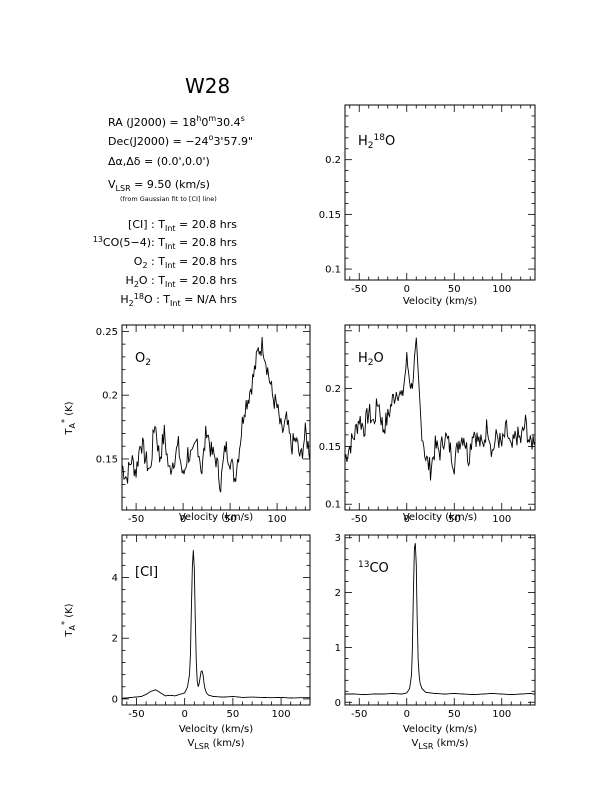 The image size is (612, 792). I want to click on int-13co: 13CO(5−4): TInt = 20.8 hrs, so click(165, 243).